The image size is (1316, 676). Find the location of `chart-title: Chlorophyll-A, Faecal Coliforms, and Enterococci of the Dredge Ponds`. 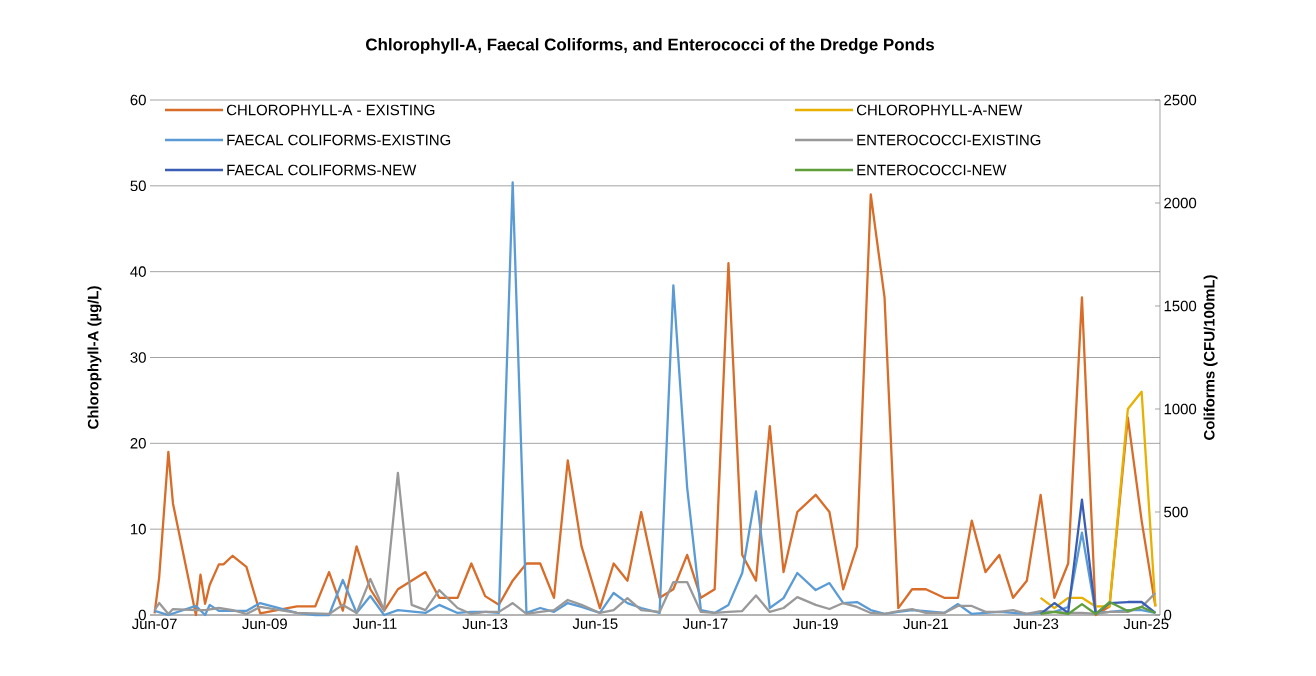

chart-title: Chlorophyll-A, Faecal Coliforms, and Enterococci of the Dredge Ponds is located at coordinates (650, 46).